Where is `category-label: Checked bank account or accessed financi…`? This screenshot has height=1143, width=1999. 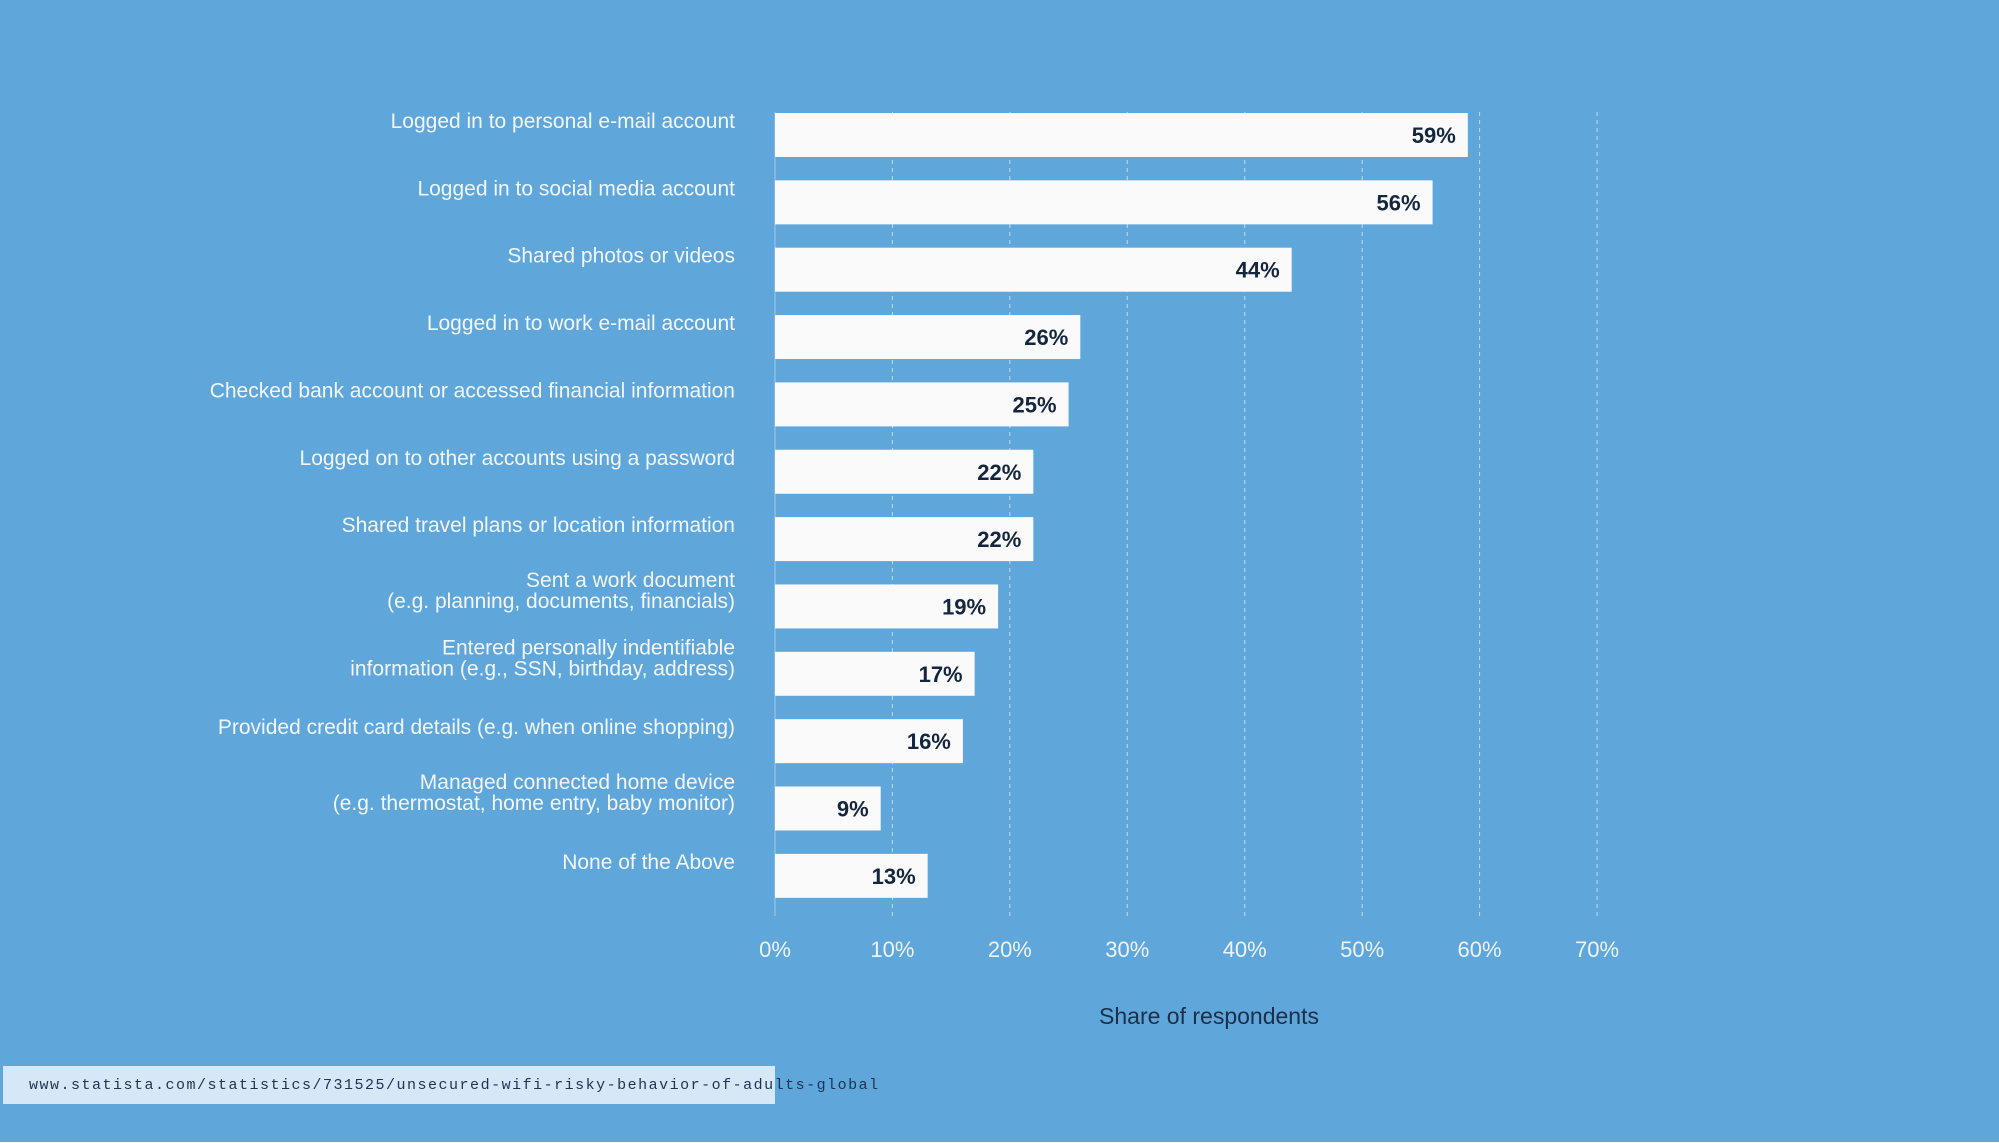
category-label: Checked bank account or accessed financi… is located at coordinates (472, 390).